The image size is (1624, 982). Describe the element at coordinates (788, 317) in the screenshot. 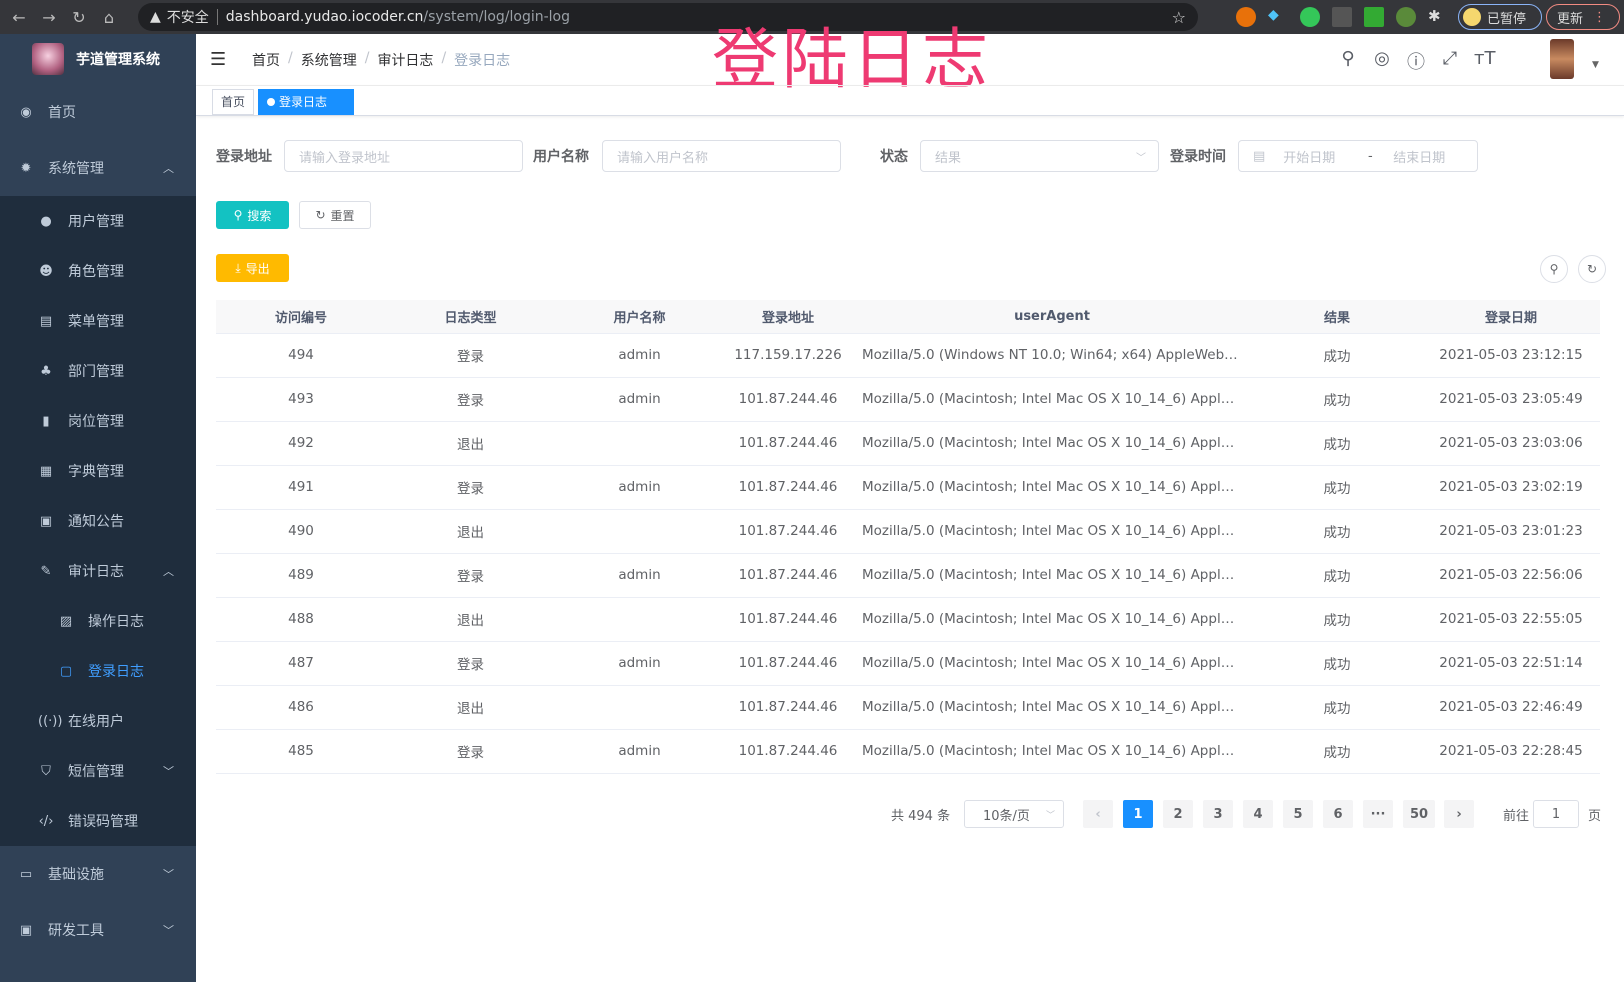

I see `column-header: 登录地址` at that location.